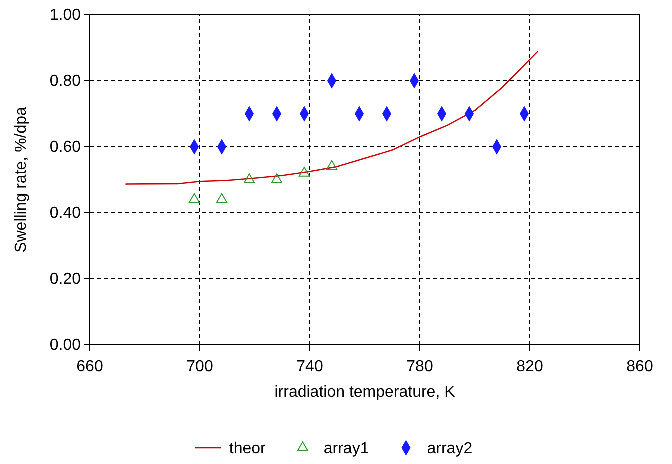 This screenshot has width=672, height=464. I want to click on x-tick-label: 780, so click(420, 367).